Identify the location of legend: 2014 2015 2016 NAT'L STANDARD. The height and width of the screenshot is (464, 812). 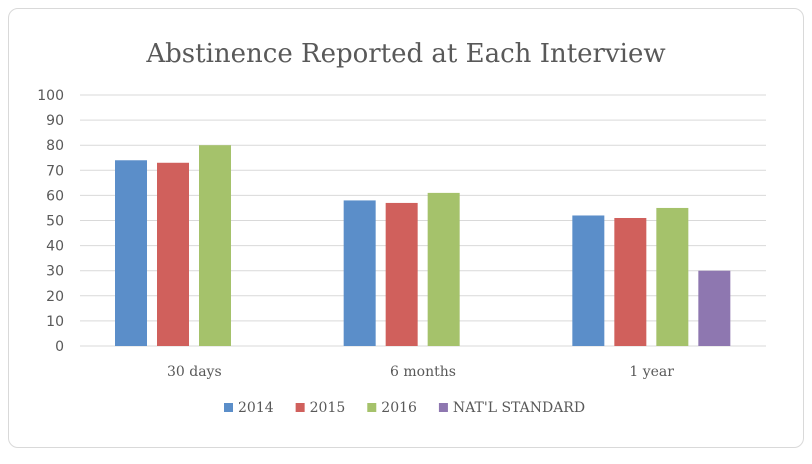
(404, 408).